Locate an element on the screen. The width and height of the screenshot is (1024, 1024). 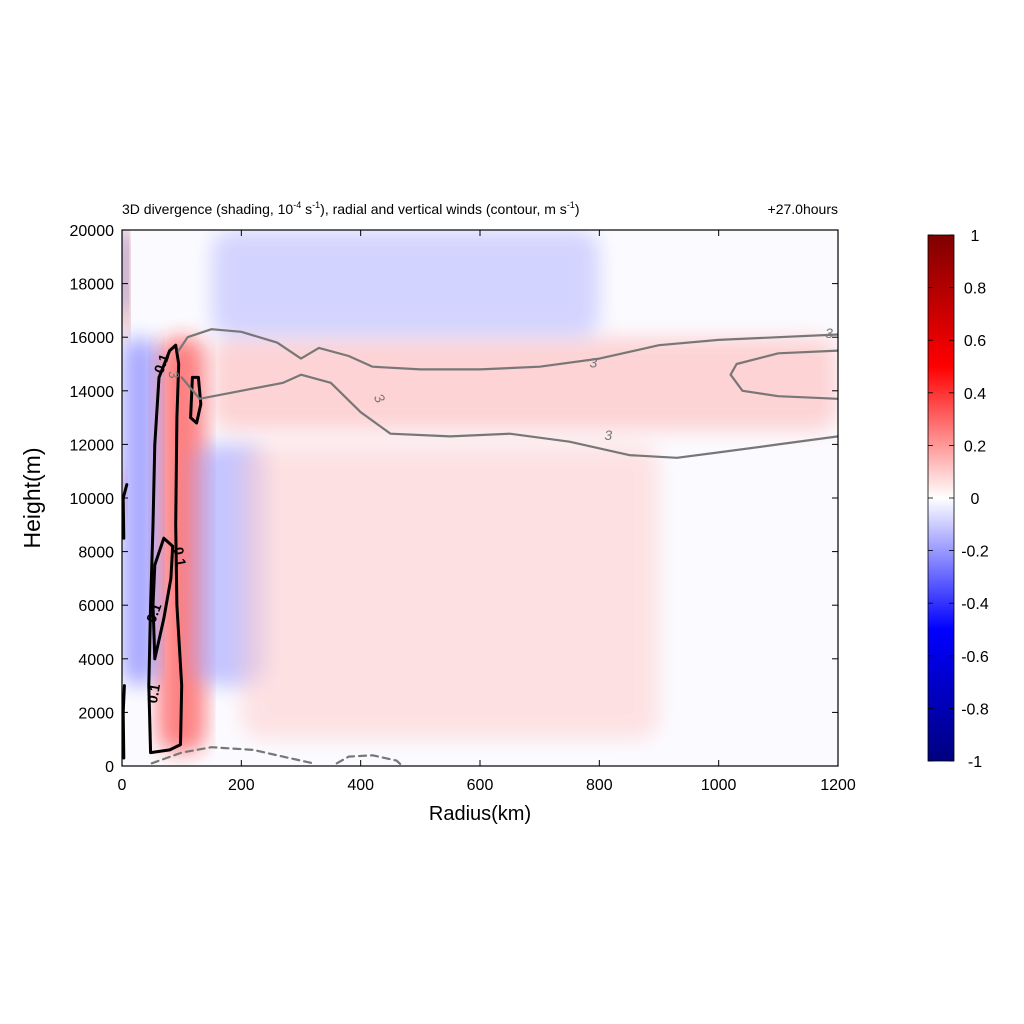
time-label: +27.0hours is located at coordinates (803, 209).